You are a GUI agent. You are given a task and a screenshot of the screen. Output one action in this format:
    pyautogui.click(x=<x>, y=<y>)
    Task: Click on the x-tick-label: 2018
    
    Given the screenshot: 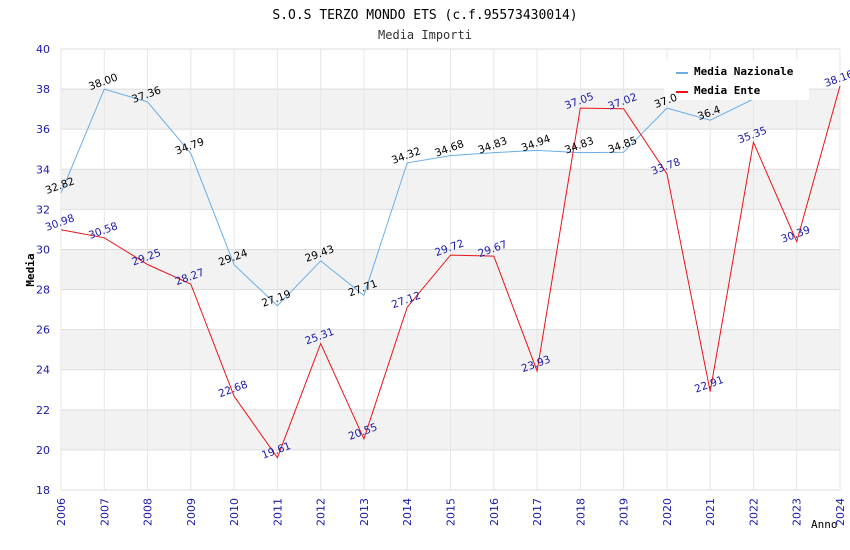 What is the action you would take?
    pyautogui.click(x=580, y=512)
    